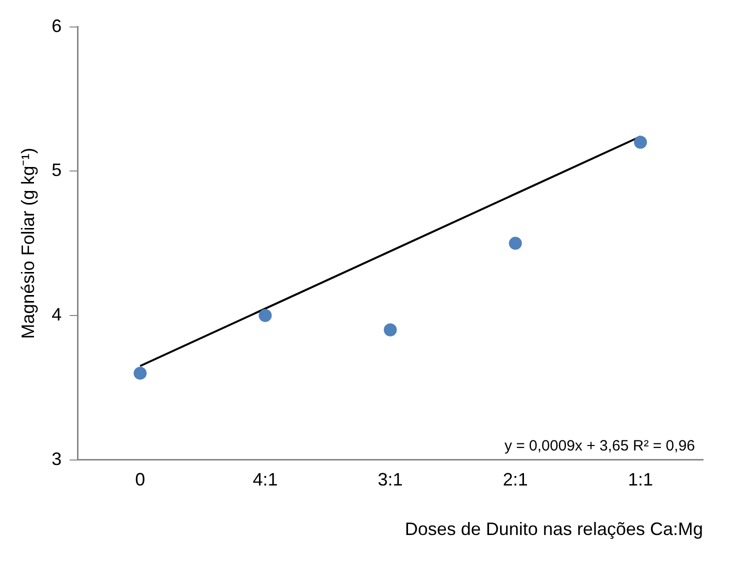 Image resolution: width=741 pixels, height=563 pixels. Describe the element at coordinates (515, 480) in the screenshot. I see `x-tick-label: 2:1` at that location.